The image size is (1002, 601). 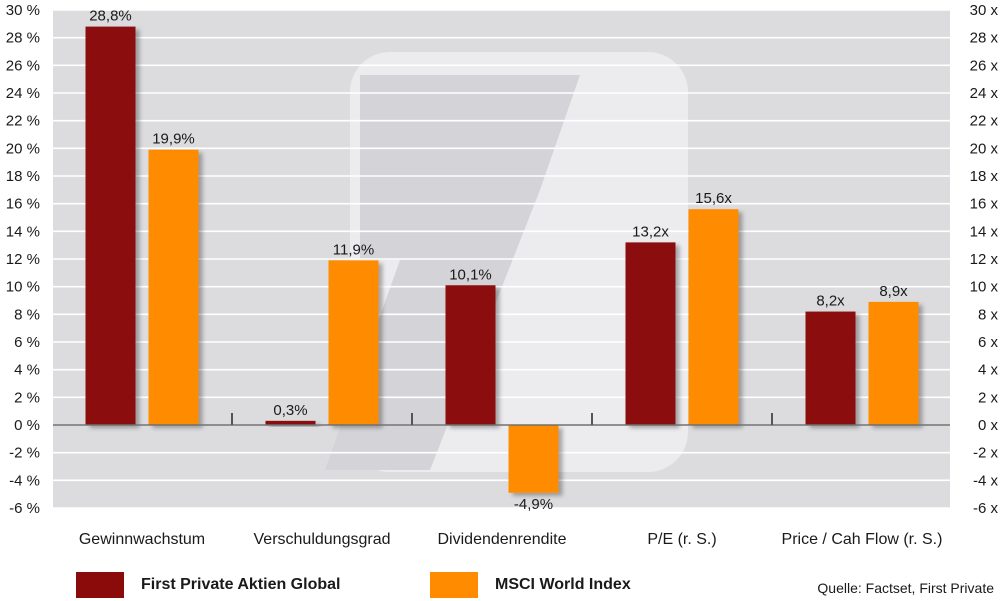 I want to click on data-label: 8,2x, so click(x=830, y=301).